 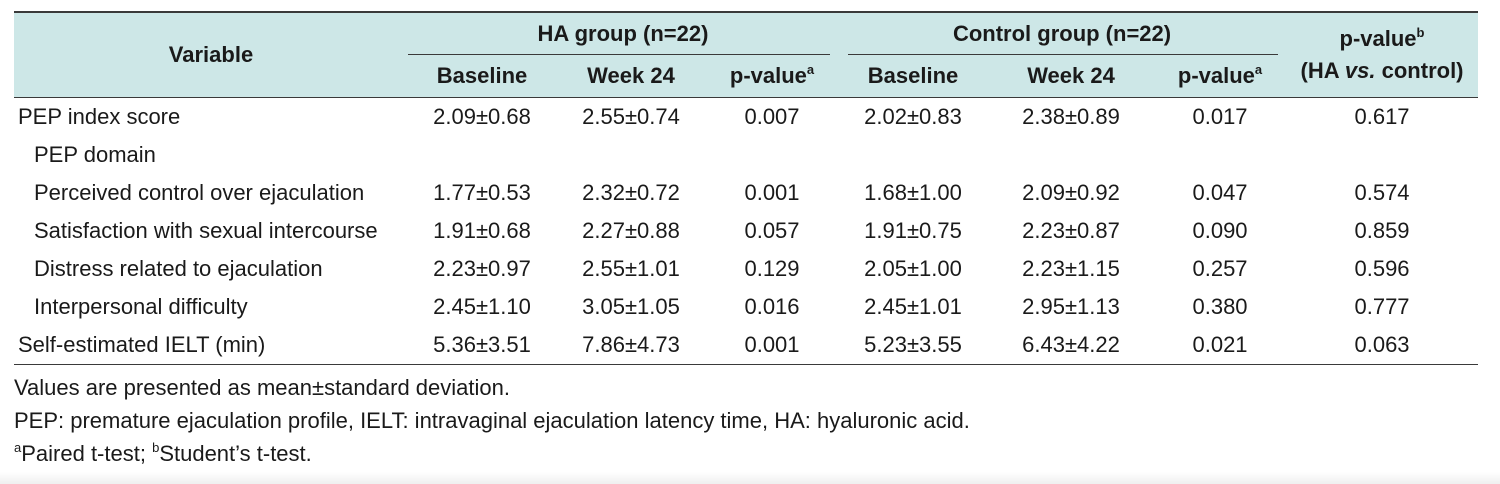 I want to click on header-ctrl-week24: Week 24, so click(x=1071, y=75).